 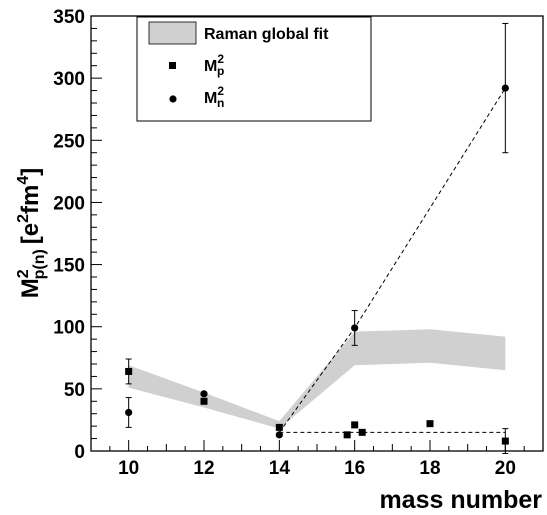 I want to click on y-tick-label: 200, so click(x=69, y=203).